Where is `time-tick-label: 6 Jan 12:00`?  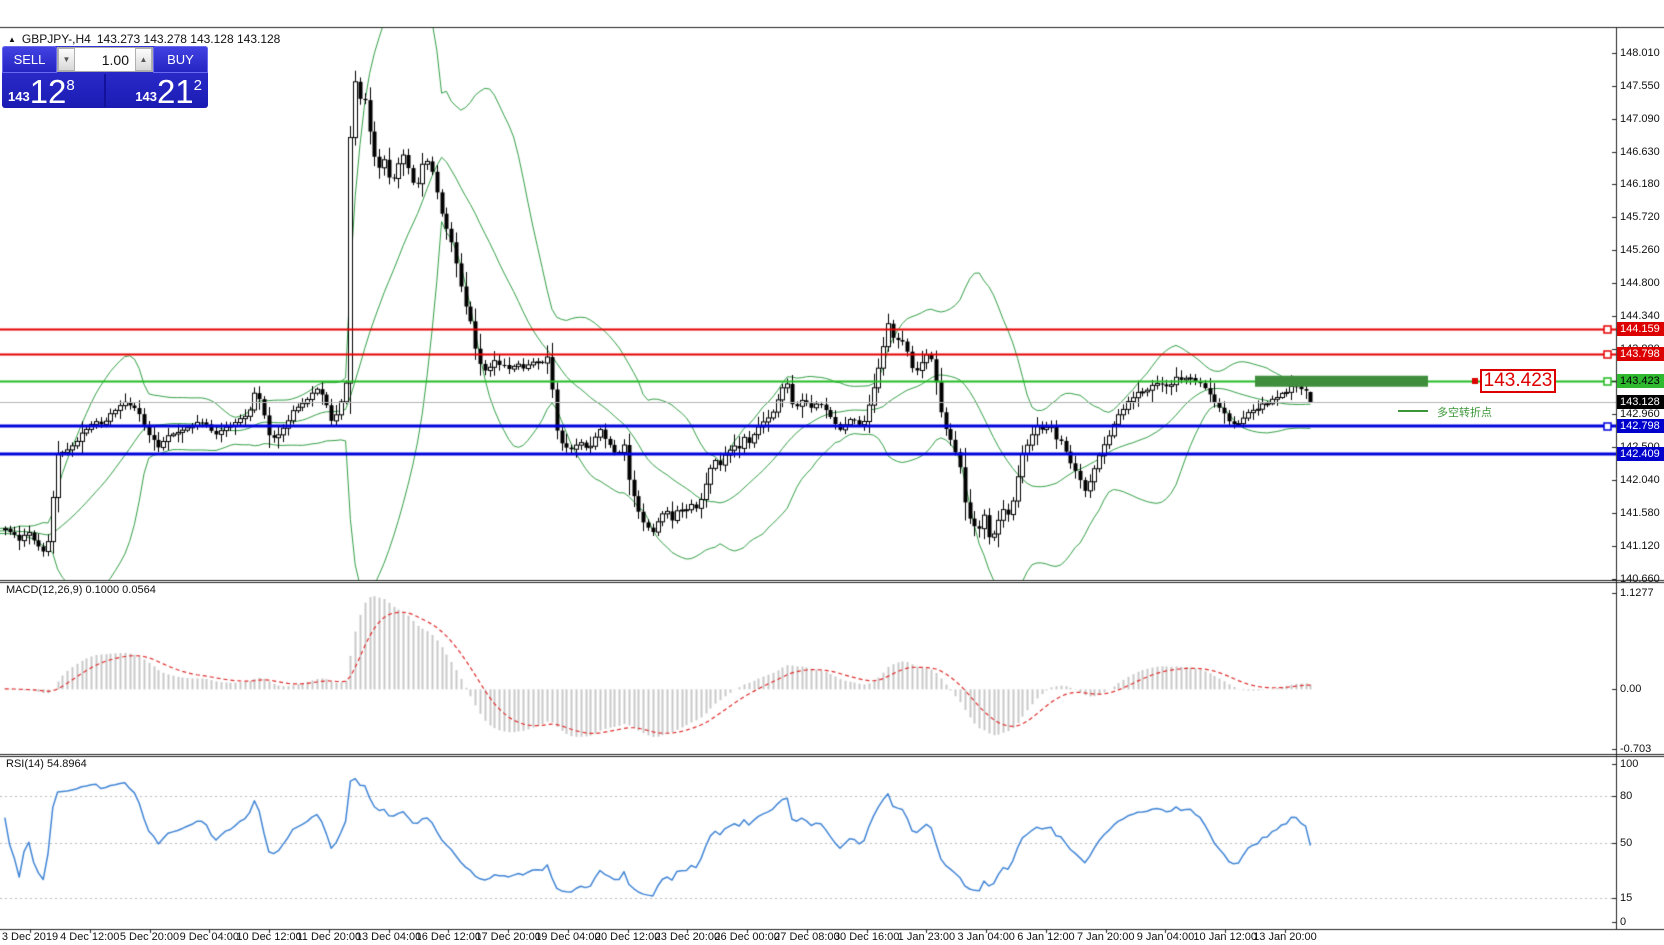 time-tick-label: 6 Jan 12:00 is located at coordinates (1046, 937).